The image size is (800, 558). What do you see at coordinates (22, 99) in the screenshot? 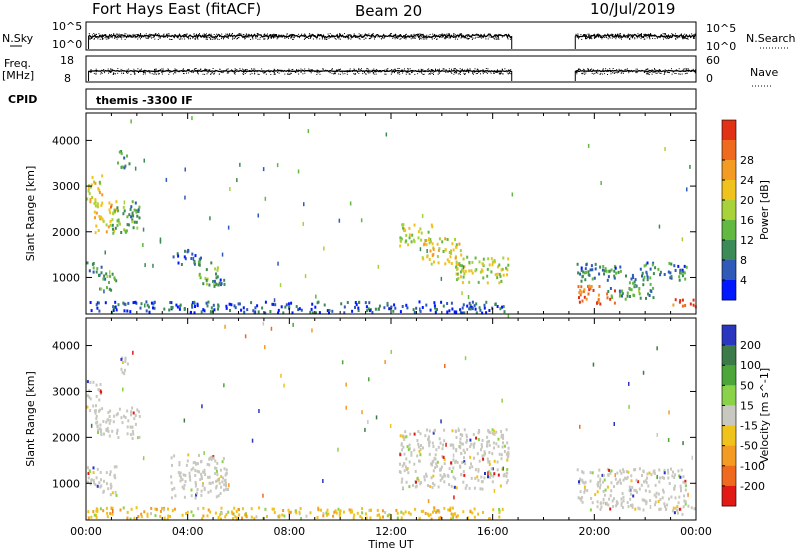
I see `cpid-label: CPID` at bounding box center [22, 99].